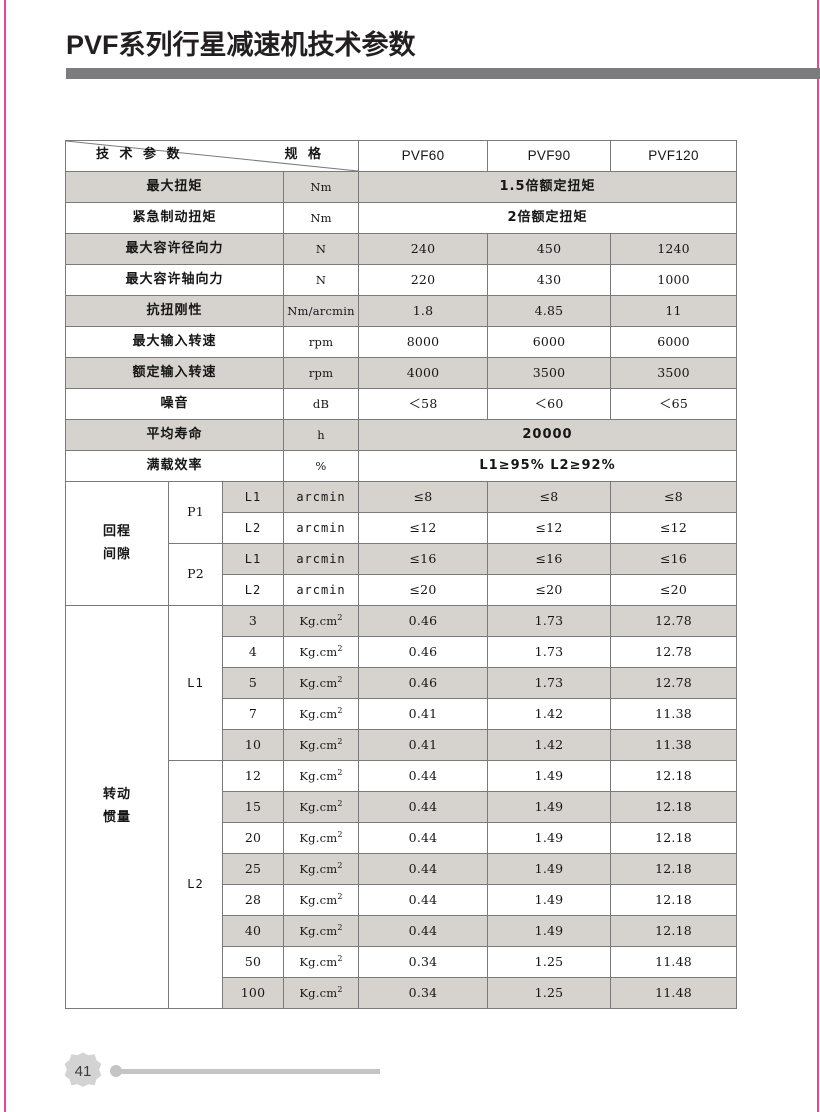  I want to click on inertia-value: 11.38, so click(673, 713).